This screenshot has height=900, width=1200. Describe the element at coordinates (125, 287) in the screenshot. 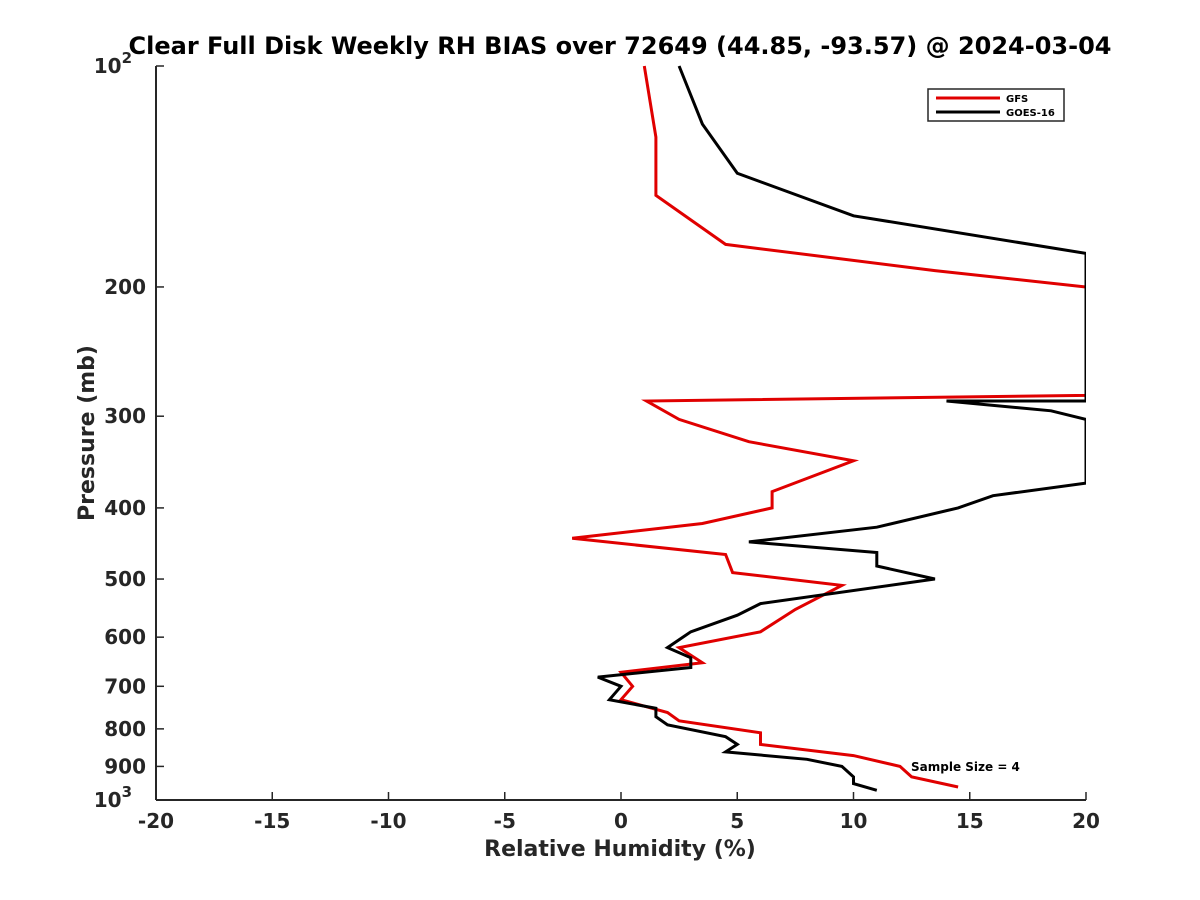

I see `y-tick-label: 200` at that location.